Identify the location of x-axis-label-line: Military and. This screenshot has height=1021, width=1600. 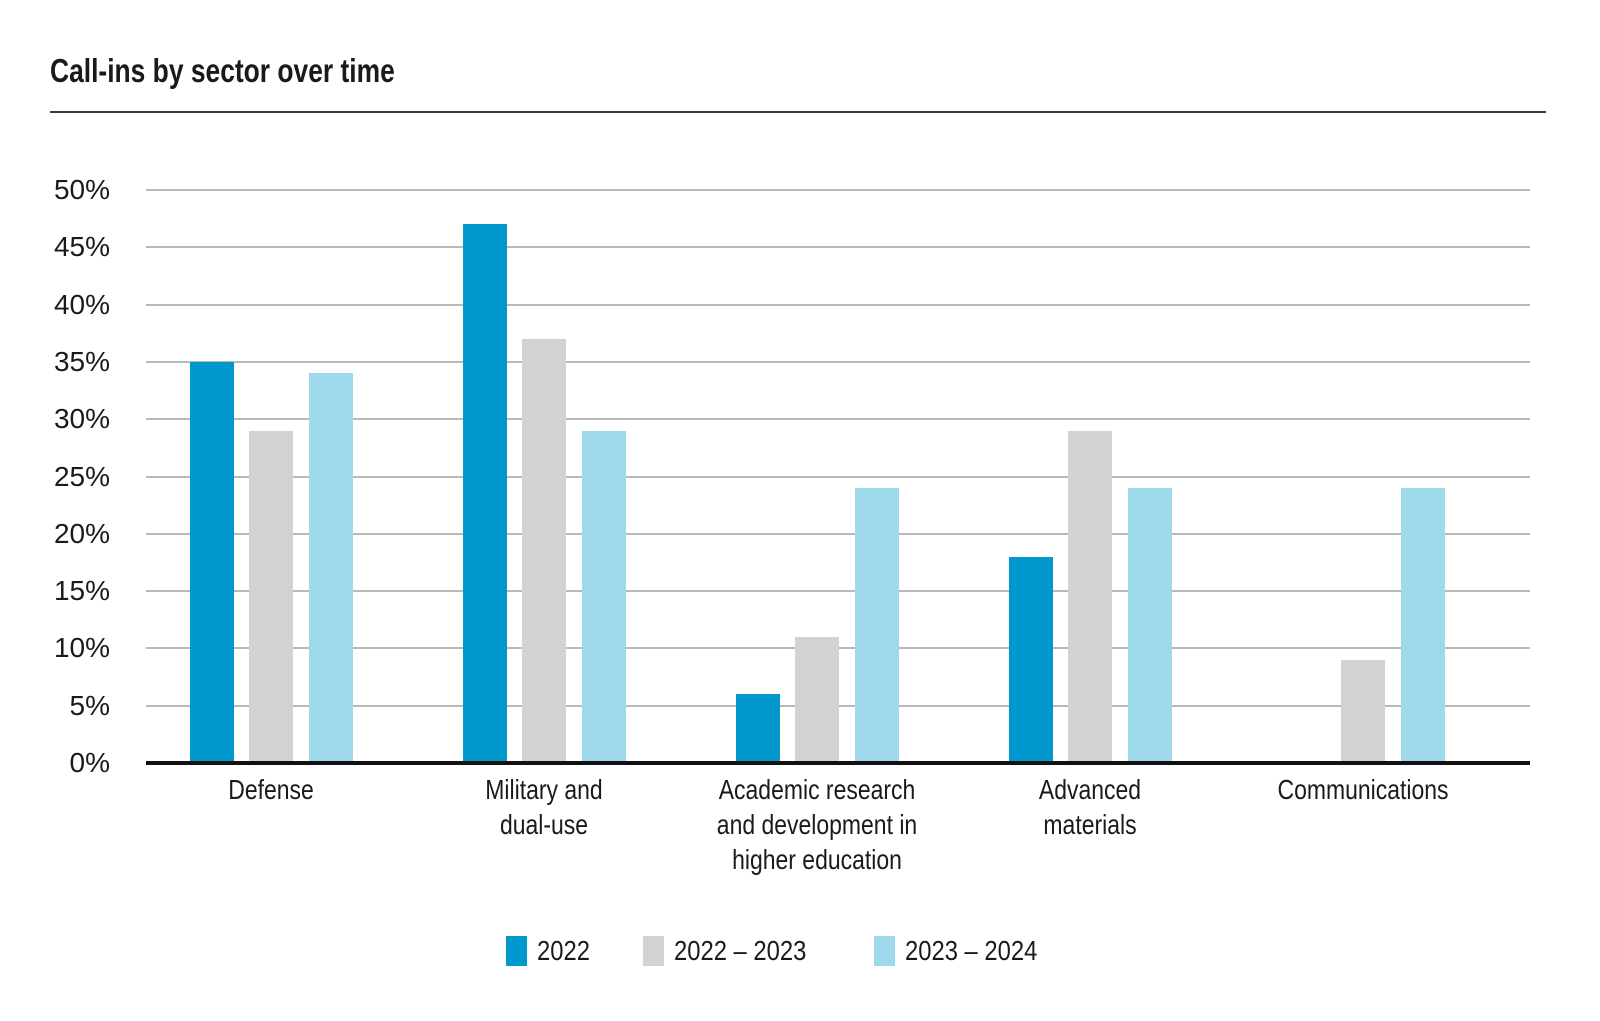
(544, 789).